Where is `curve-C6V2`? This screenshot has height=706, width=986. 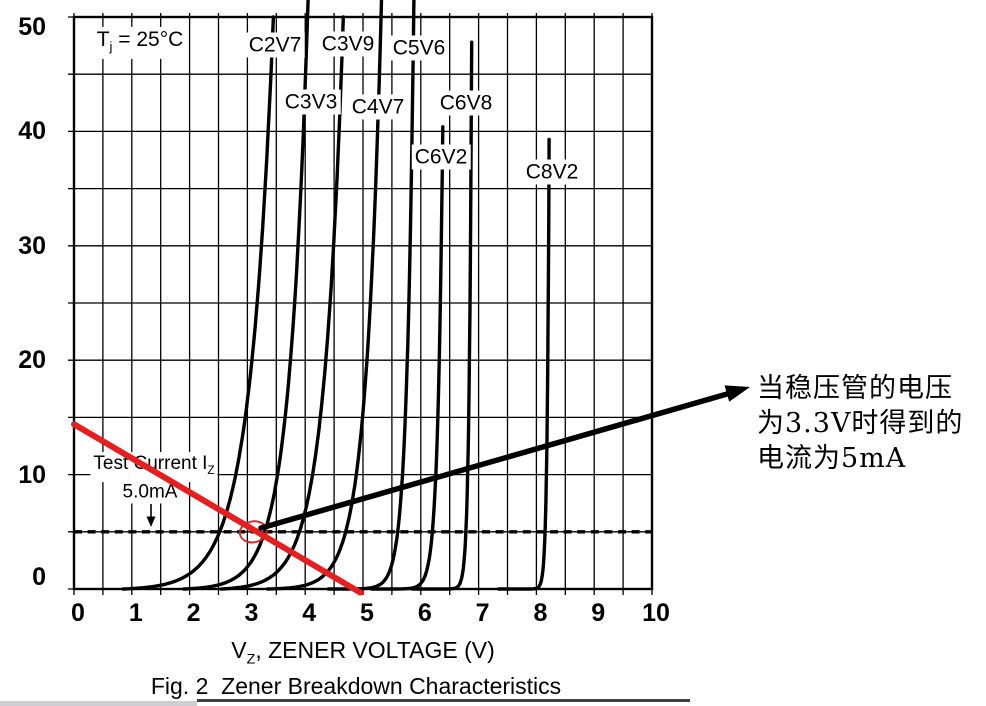
curve-C6V2 is located at coordinates (407, 358).